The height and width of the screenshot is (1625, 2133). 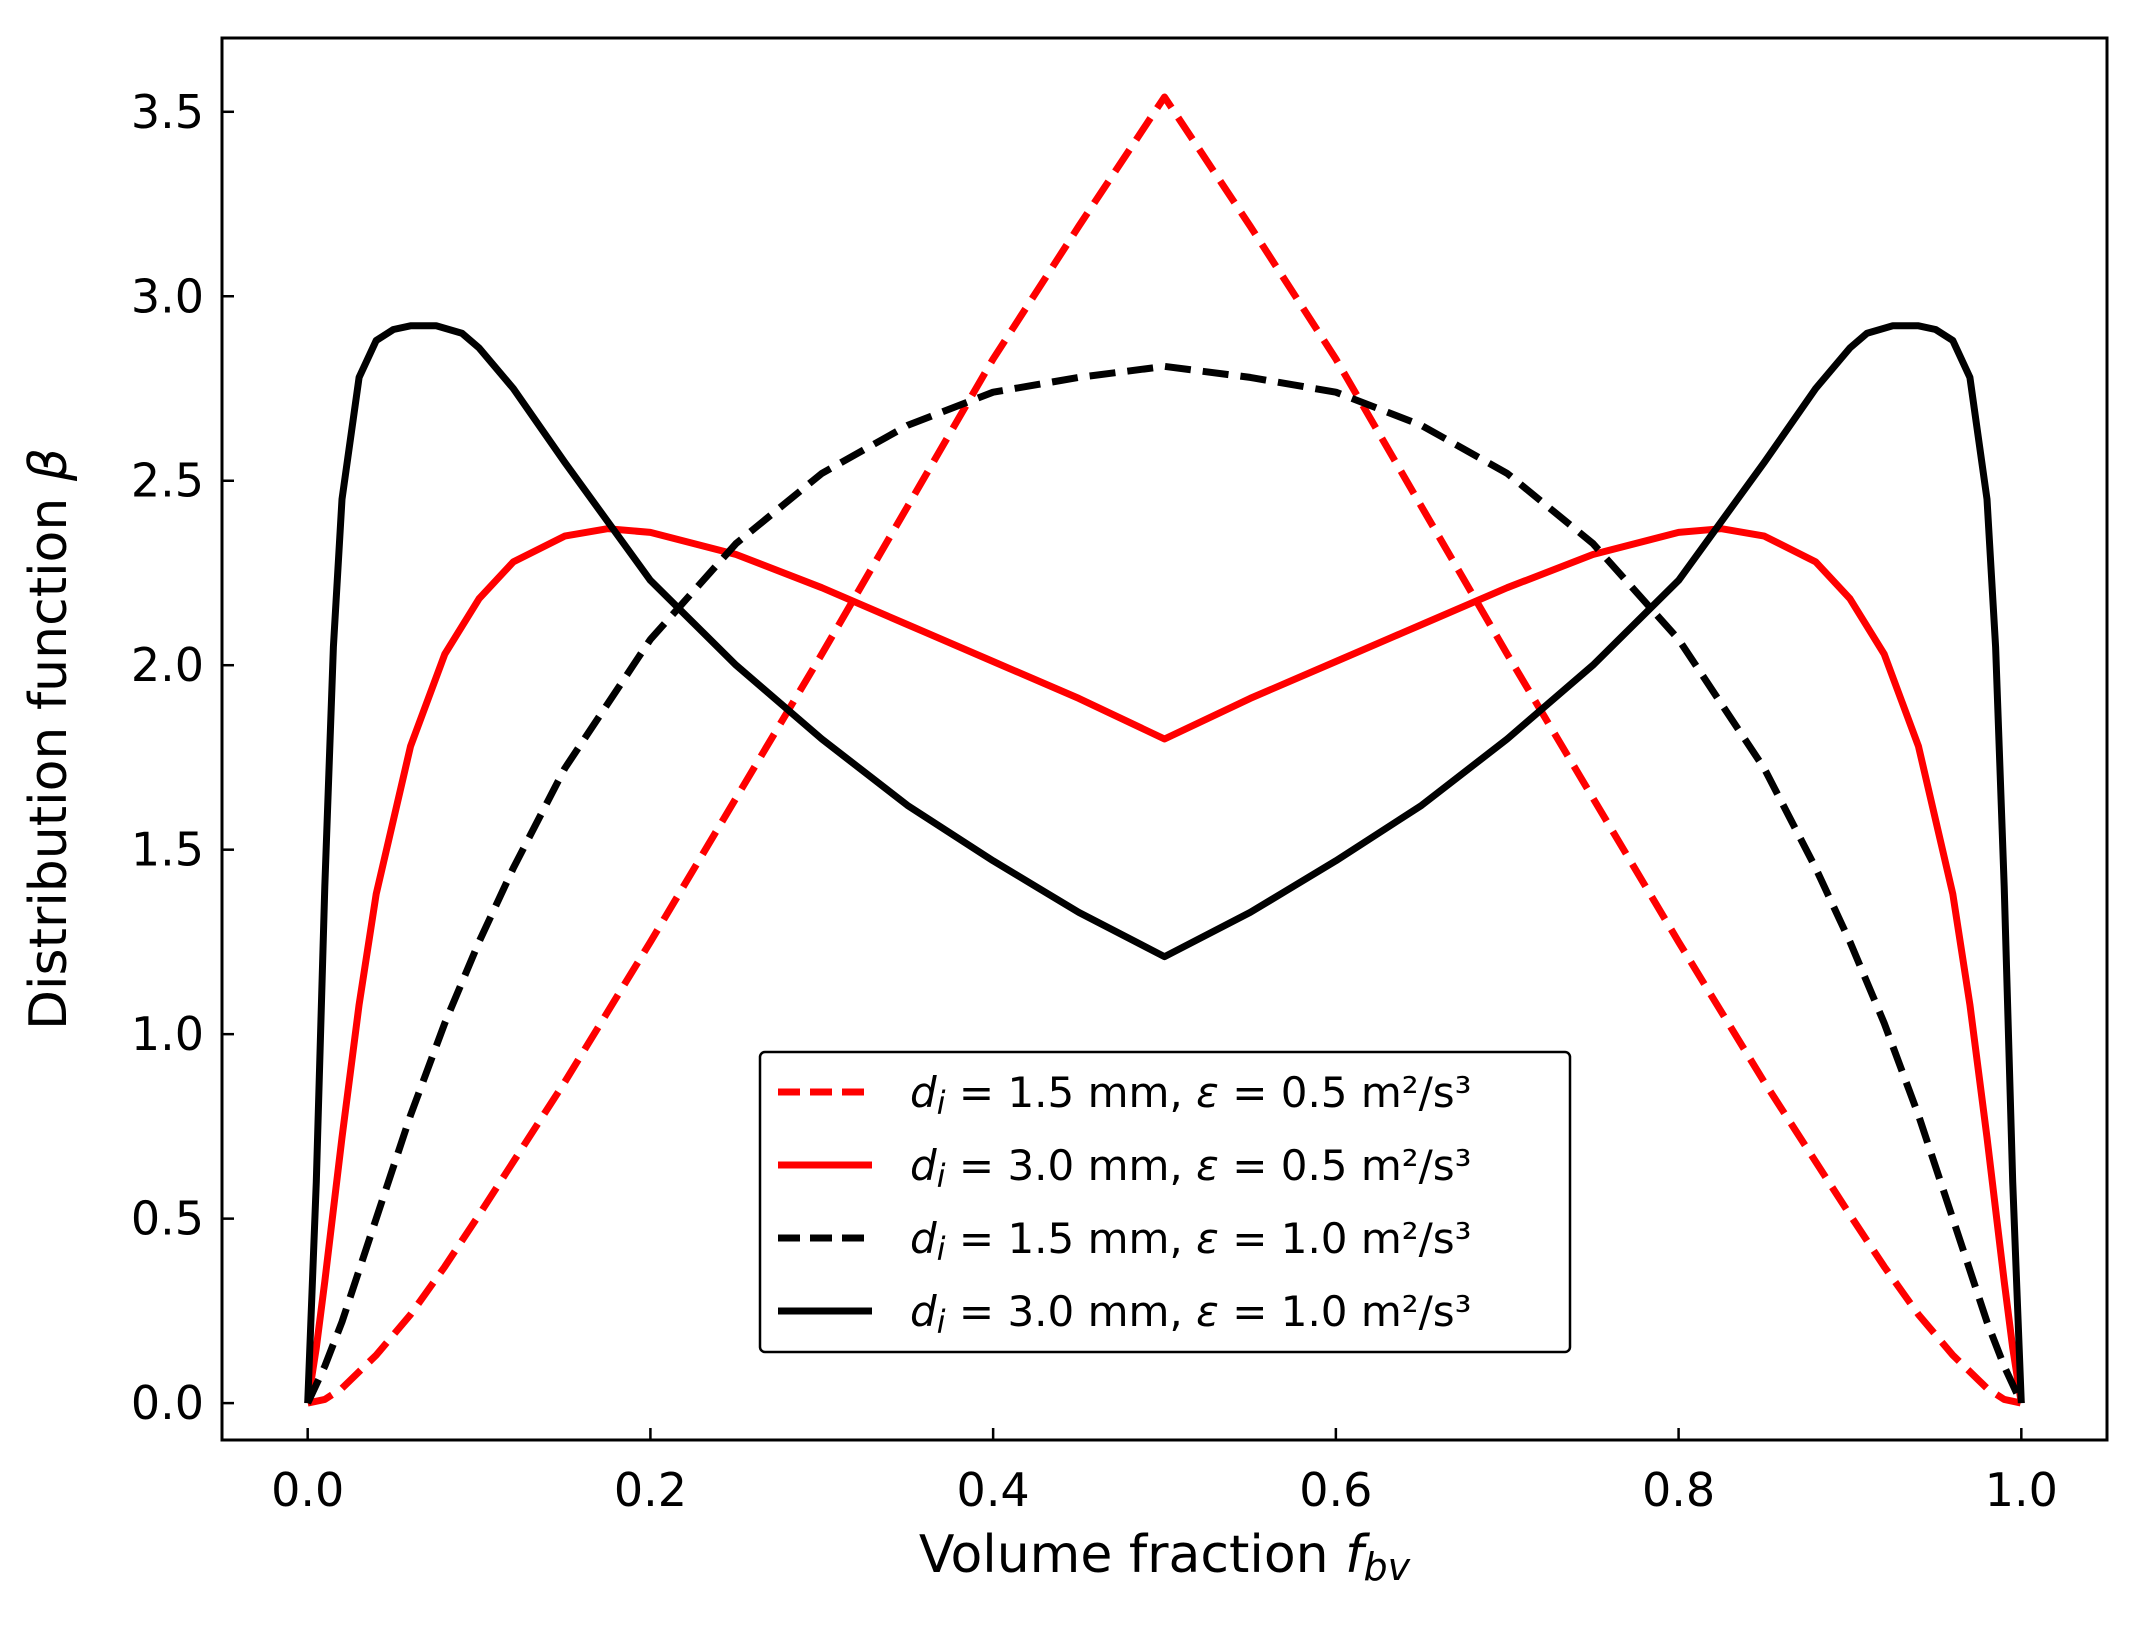 I want to click on y-axis-title-symbol: β, so click(x=49, y=465).